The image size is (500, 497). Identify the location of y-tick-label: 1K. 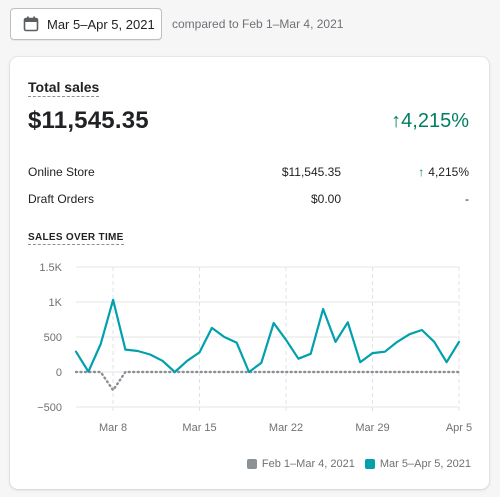
(56, 303).